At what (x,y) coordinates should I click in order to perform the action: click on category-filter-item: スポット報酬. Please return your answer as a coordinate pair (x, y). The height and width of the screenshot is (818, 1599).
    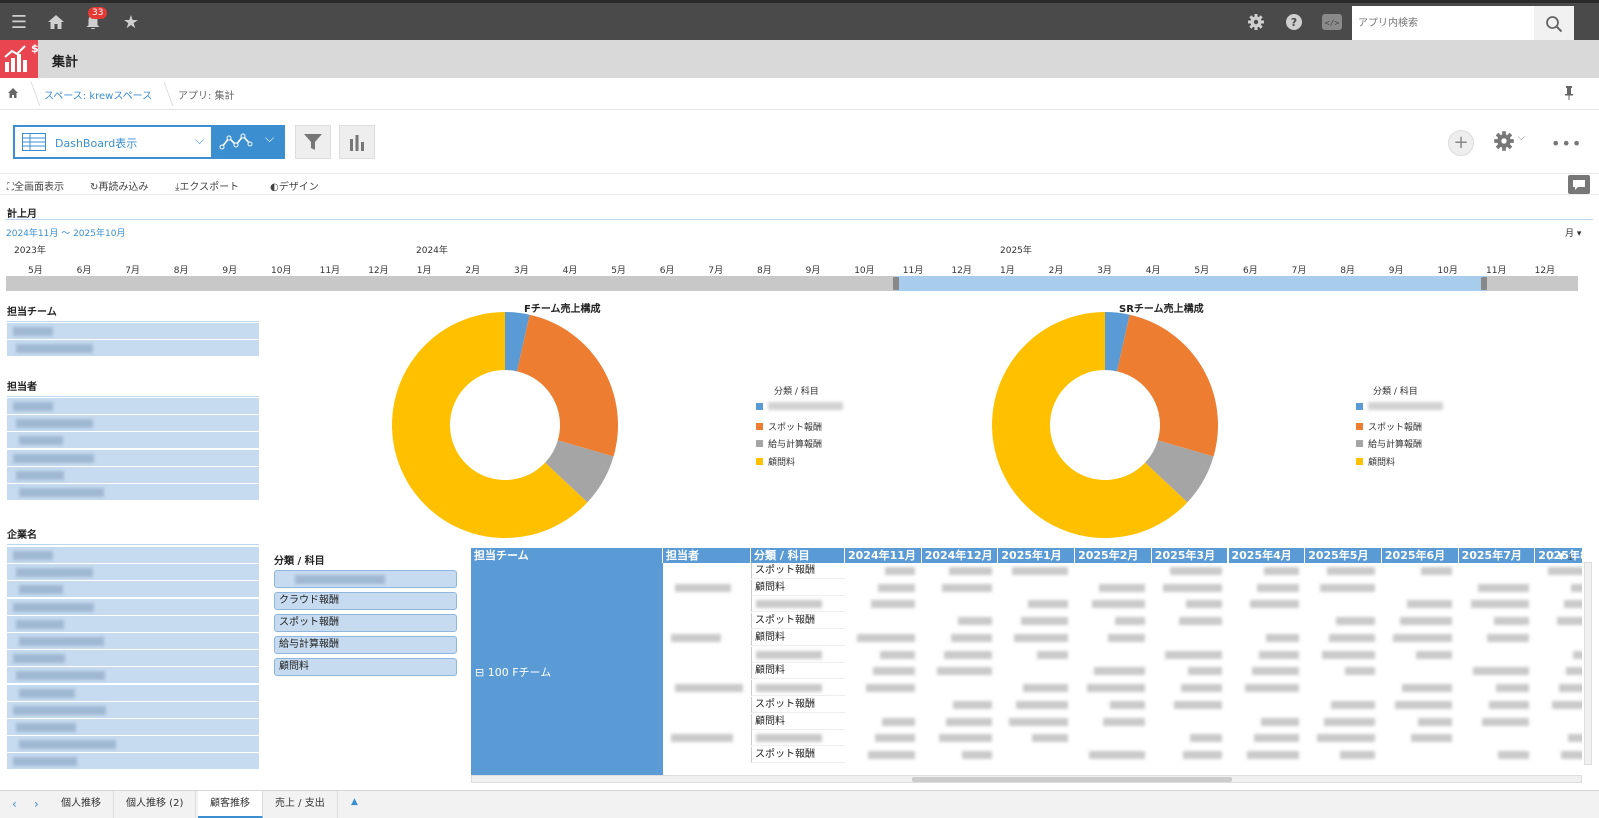
    Looking at the image, I should click on (365, 623).